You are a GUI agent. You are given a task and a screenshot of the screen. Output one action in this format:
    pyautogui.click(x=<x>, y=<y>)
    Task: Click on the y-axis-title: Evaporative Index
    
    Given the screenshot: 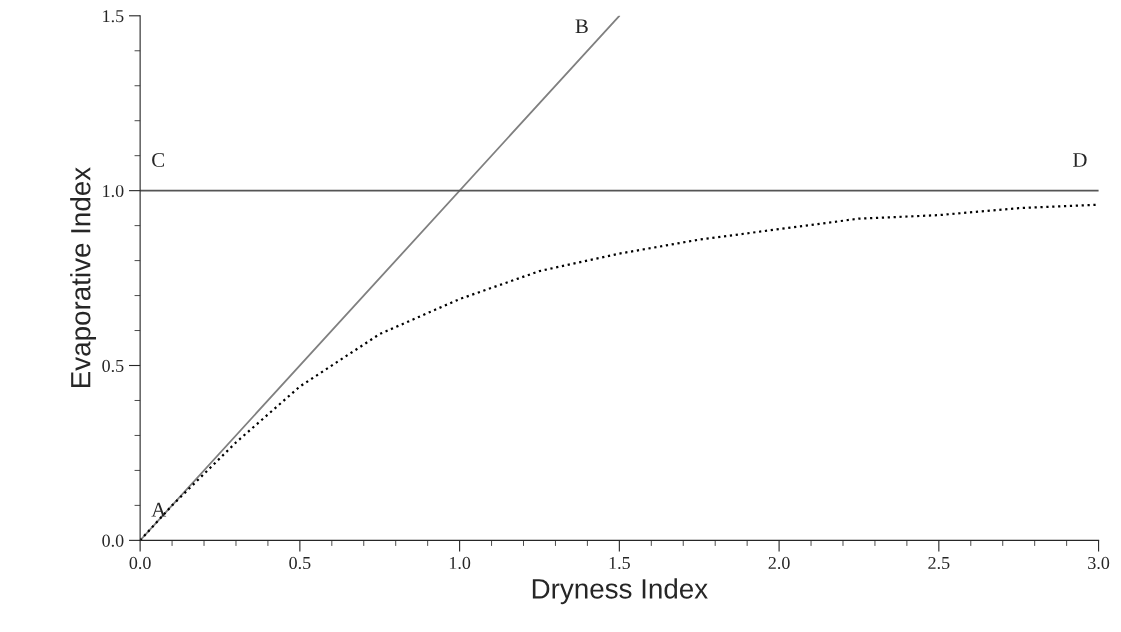 What is the action you would take?
    pyautogui.click(x=83, y=277)
    